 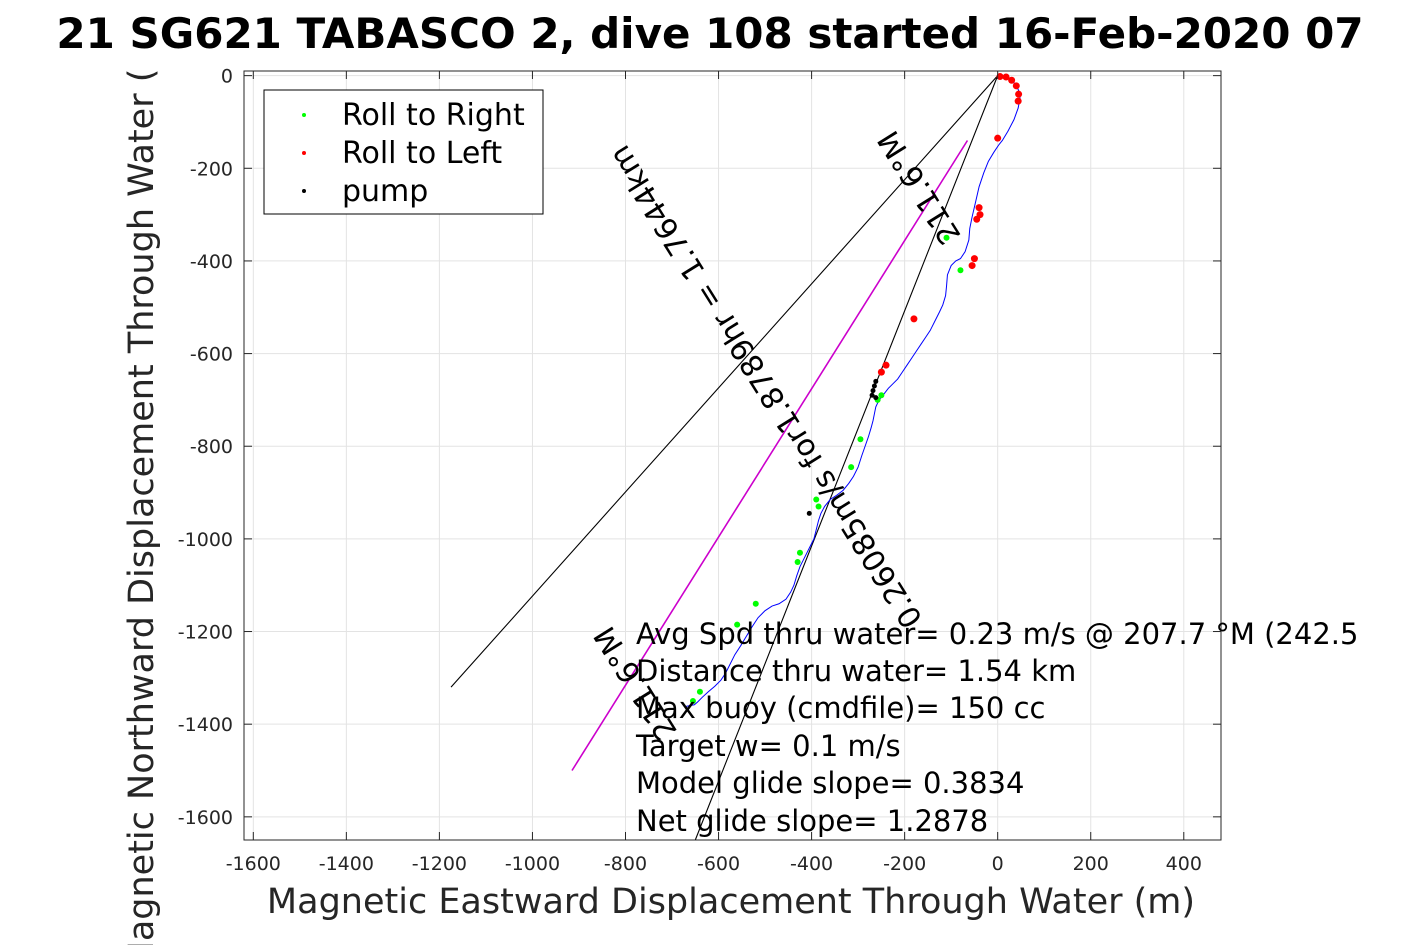 What do you see at coordinates (998, 864) in the screenshot?
I see `x-tick-label: 0` at bounding box center [998, 864].